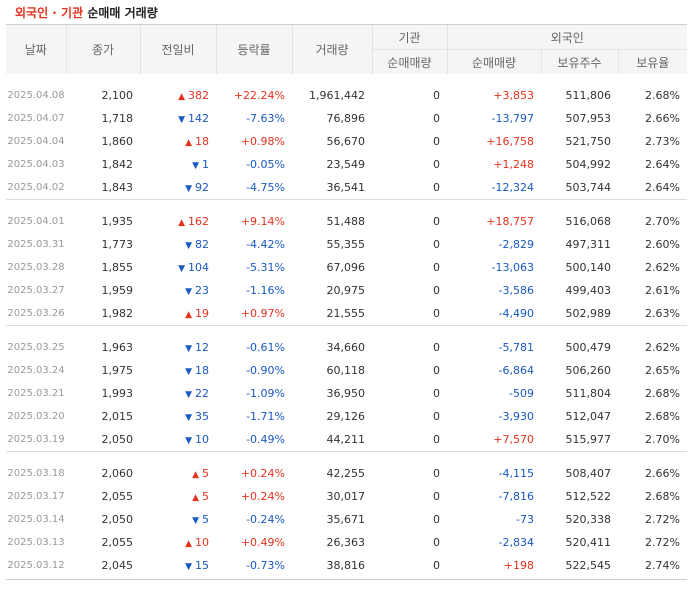 This screenshot has width=690, height=600. I want to click on holdings-cell: 500,479, so click(588, 347).